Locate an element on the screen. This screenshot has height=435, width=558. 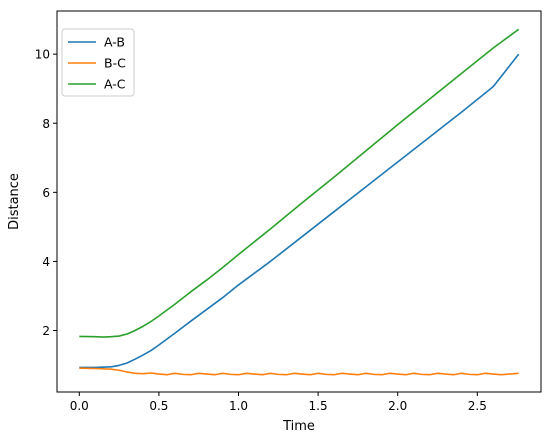
y-axis-label: Distance is located at coordinates (14, 201).